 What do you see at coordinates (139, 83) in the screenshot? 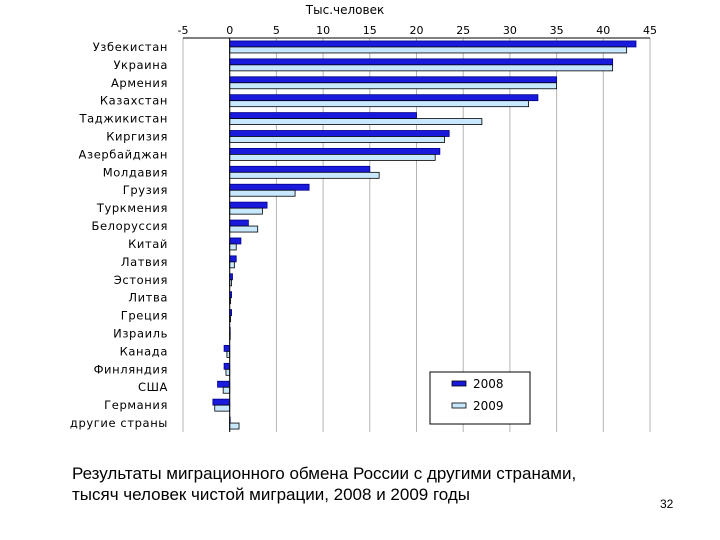
I see `category-label: Армения` at bounding box center [139, 83].